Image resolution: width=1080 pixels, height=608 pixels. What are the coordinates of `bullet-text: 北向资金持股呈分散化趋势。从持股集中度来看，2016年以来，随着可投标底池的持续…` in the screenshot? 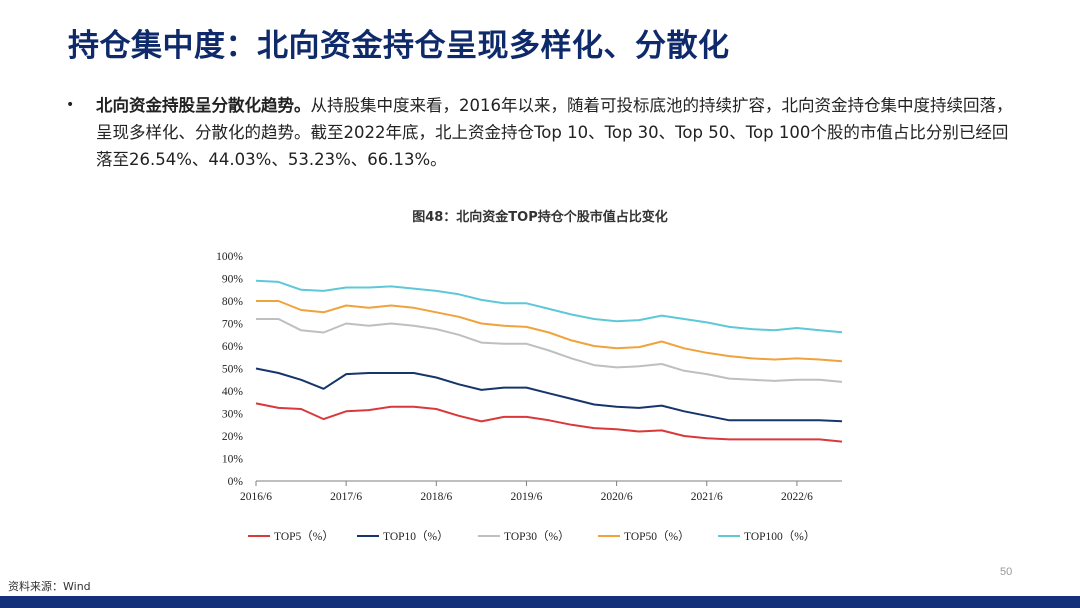 It's located at (557, 132).